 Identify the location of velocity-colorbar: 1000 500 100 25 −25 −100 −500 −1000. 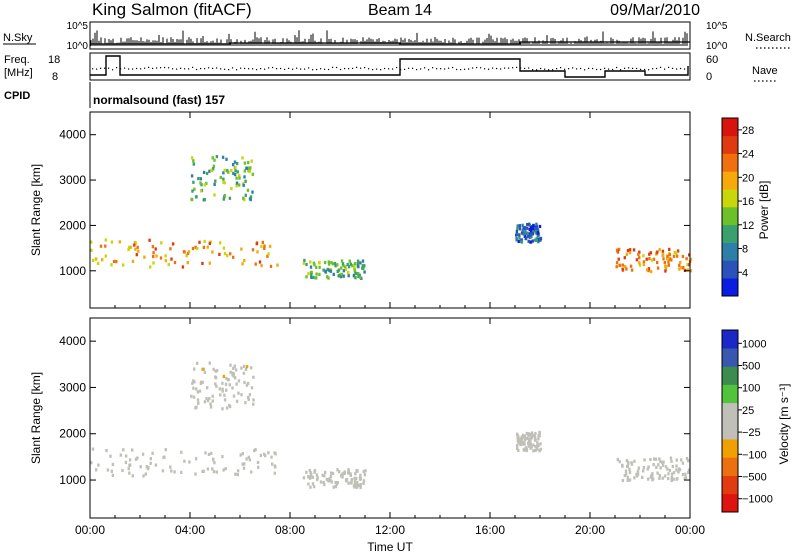
(747, 421).